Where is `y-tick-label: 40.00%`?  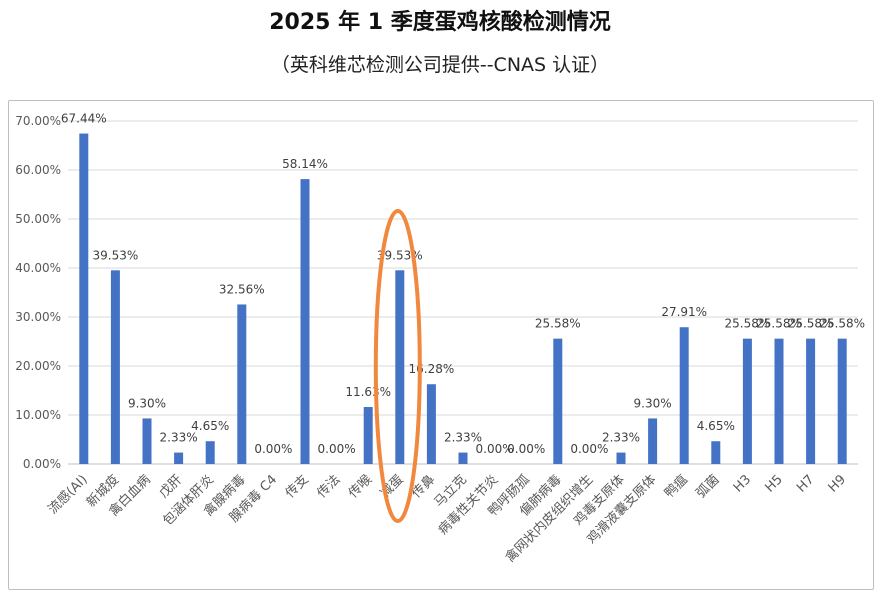 y-tick-label: 40.00% is located at coordinates (38, 268).